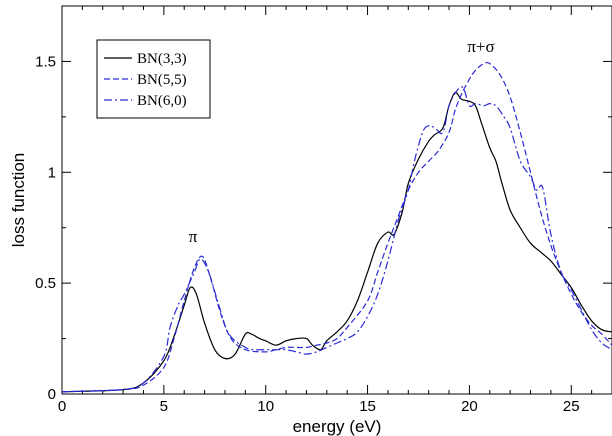 Image resolution: width=612 pixels, height=436 pixels. Describe the element at coordinates (52, 172) in the screenshot. I see `y-tick-label: 1` at that location.